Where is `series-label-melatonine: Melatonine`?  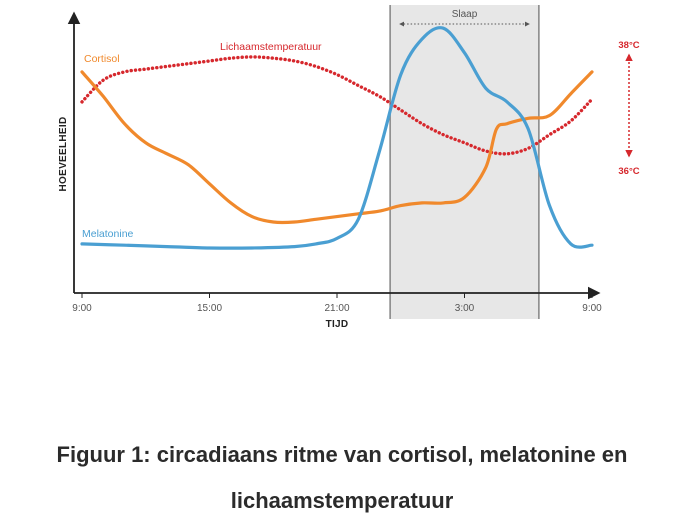
series-label-melatonine: Melatonine is located at coordinates (108, 234).